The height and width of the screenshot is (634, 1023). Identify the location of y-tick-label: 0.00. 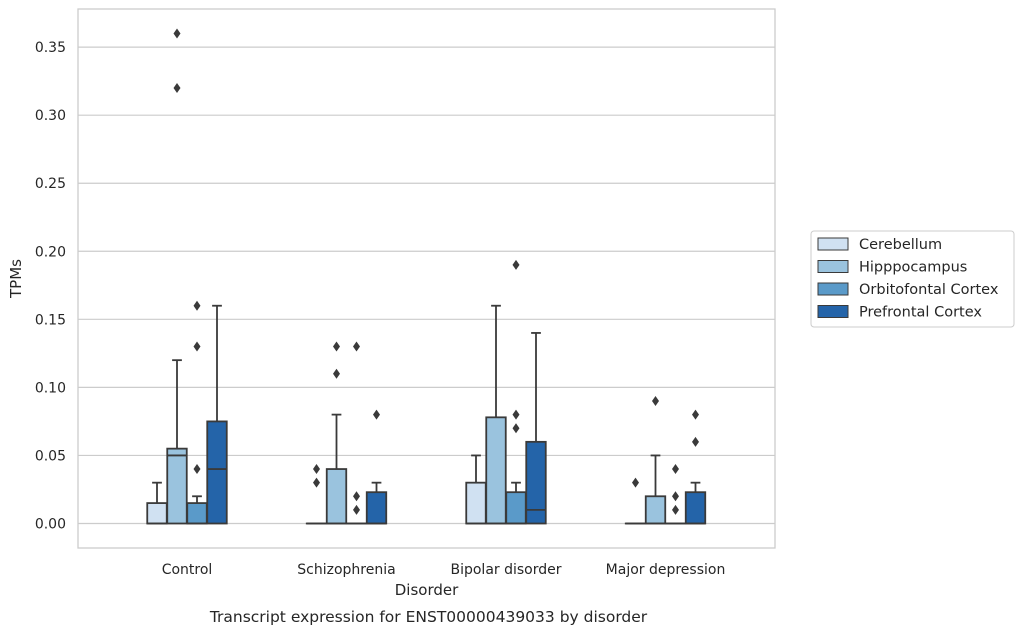
(50, 525).